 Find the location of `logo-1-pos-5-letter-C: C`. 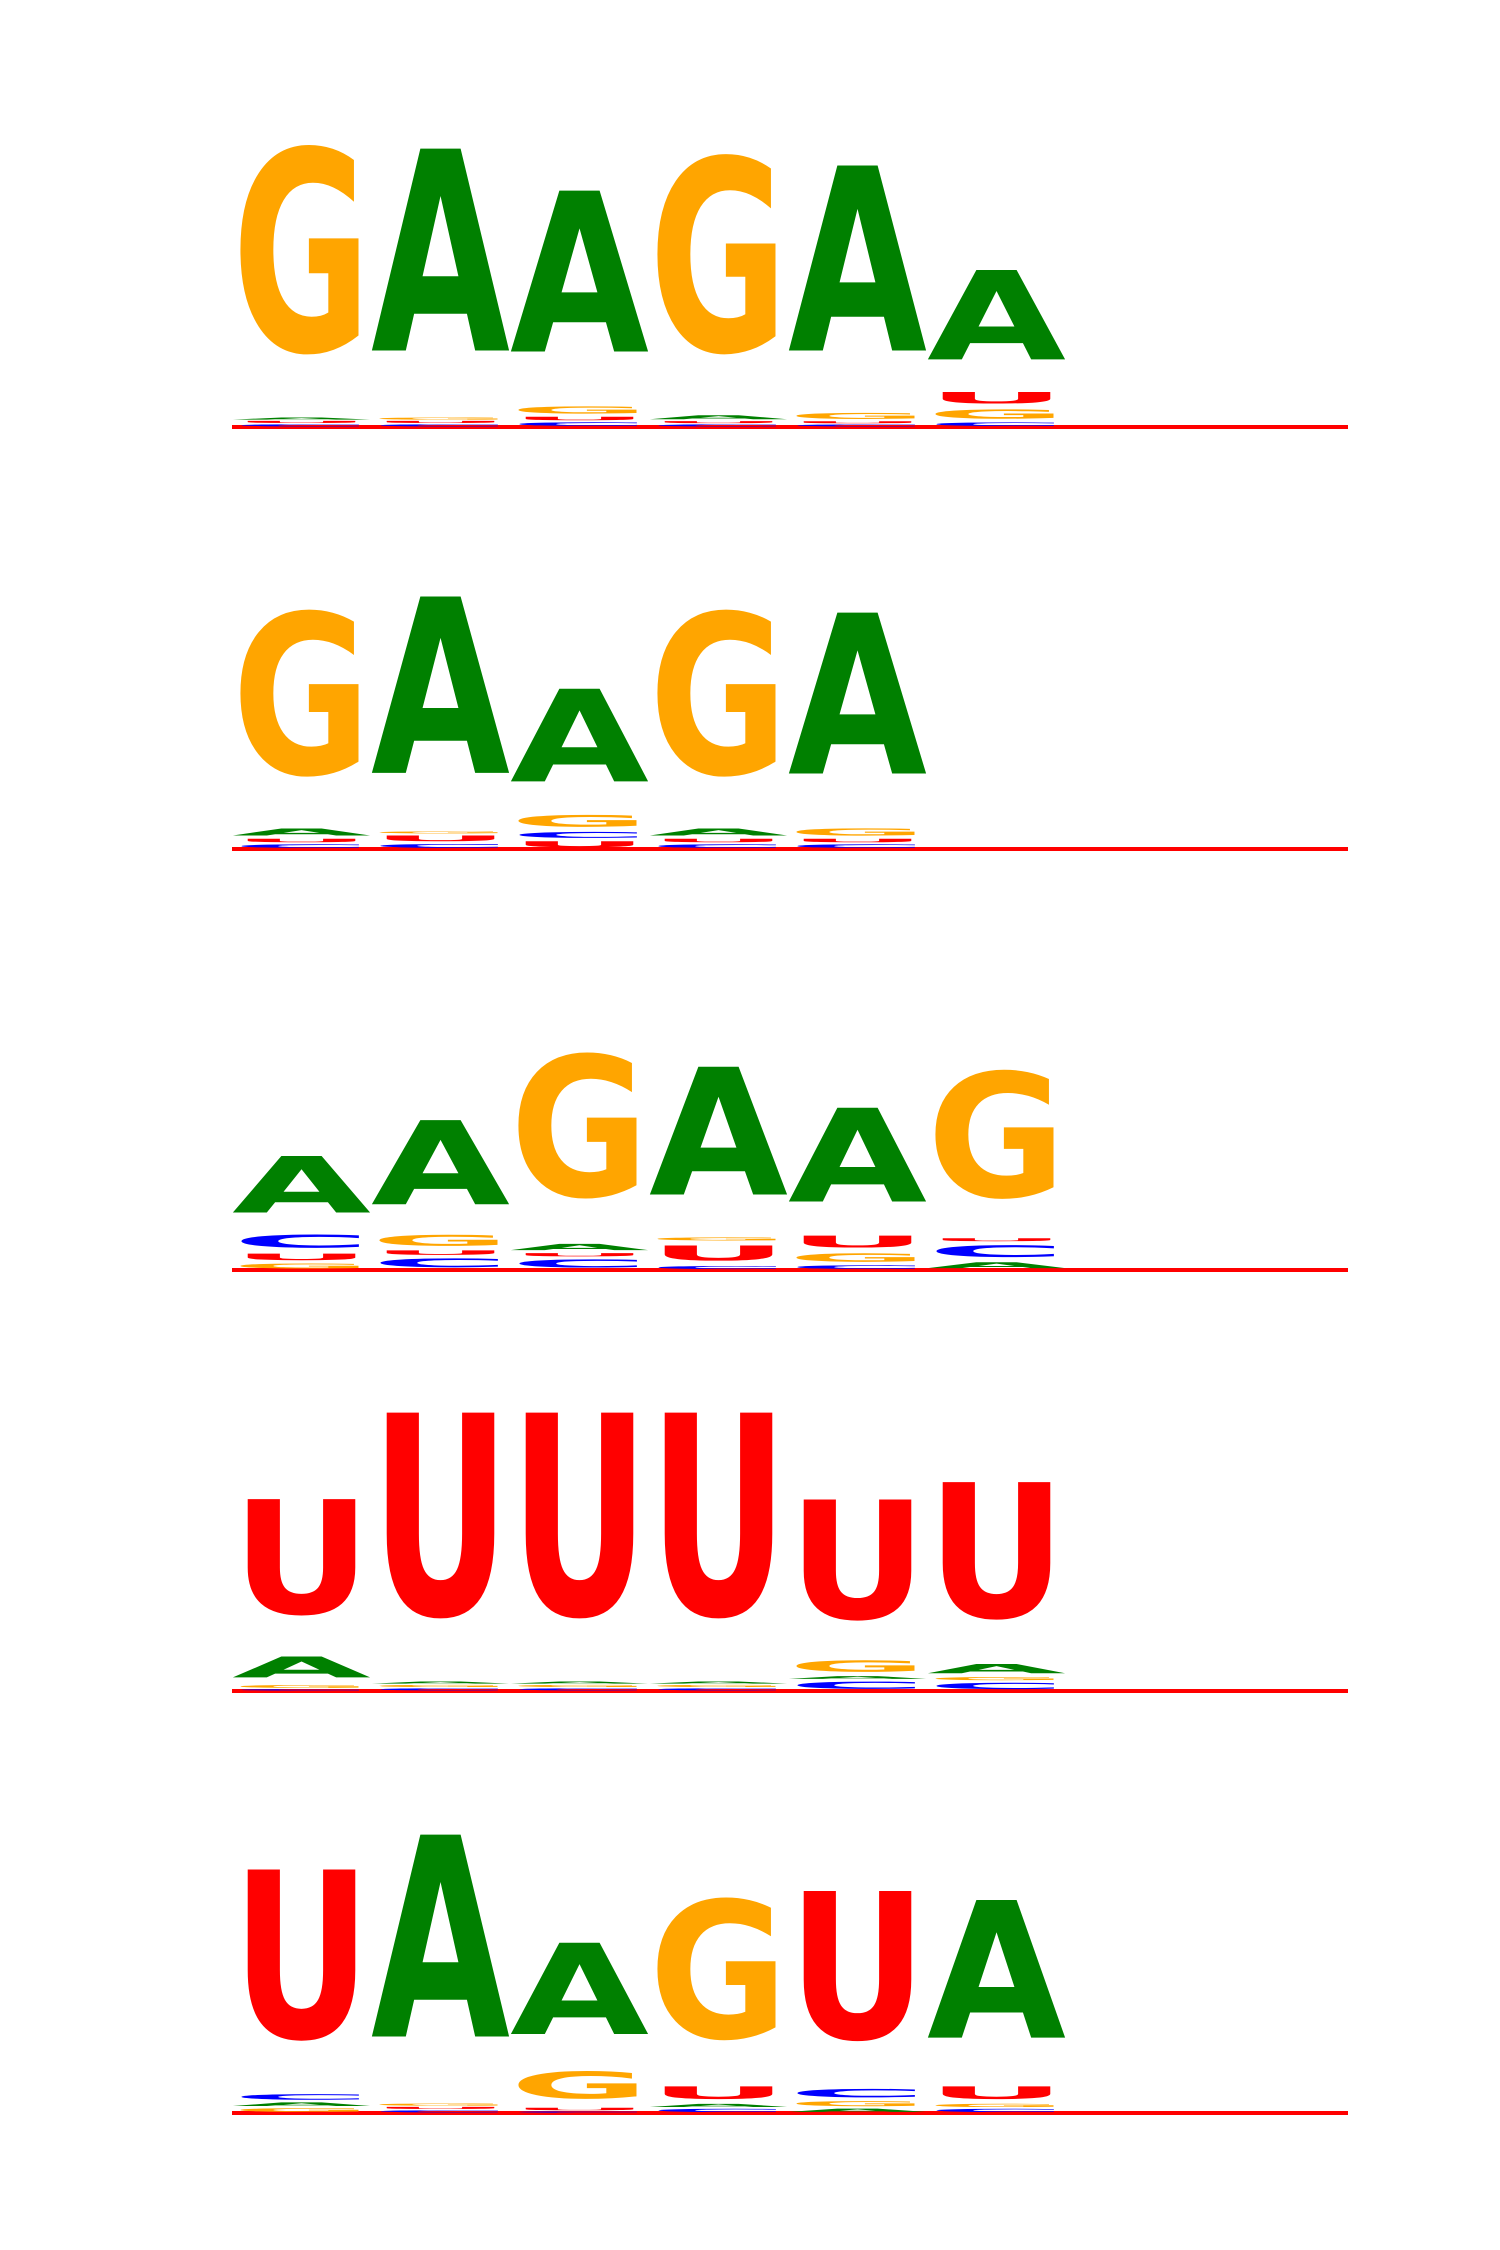

logo-1-pos-5-letter-C: C is located at coordinates (857, 425).